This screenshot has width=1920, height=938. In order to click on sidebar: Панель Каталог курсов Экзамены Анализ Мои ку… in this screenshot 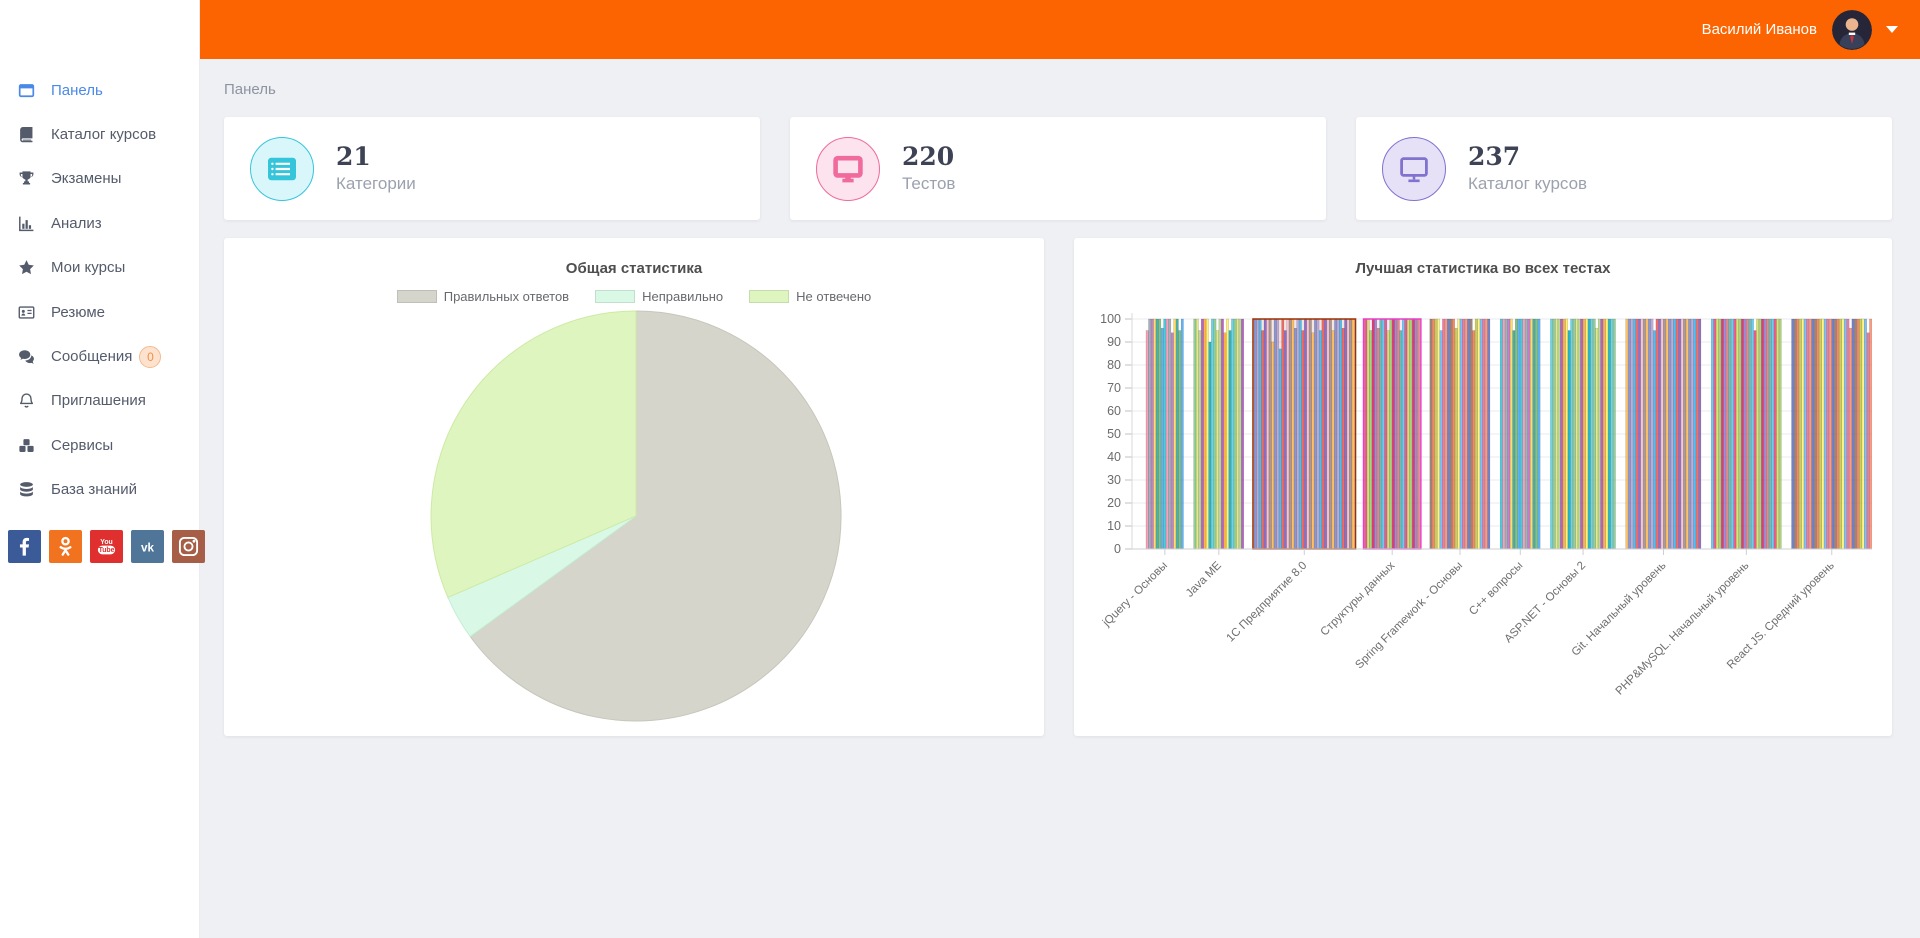, I will do `click(102, 469)`.